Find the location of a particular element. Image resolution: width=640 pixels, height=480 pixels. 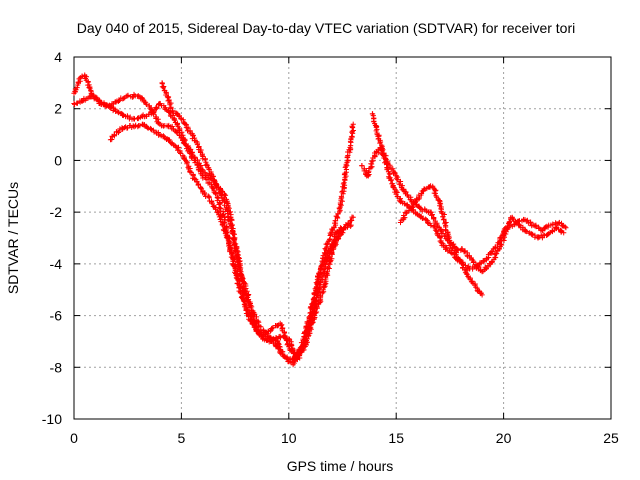

x-tick-label: 10 is located at coordinates (289, 438).